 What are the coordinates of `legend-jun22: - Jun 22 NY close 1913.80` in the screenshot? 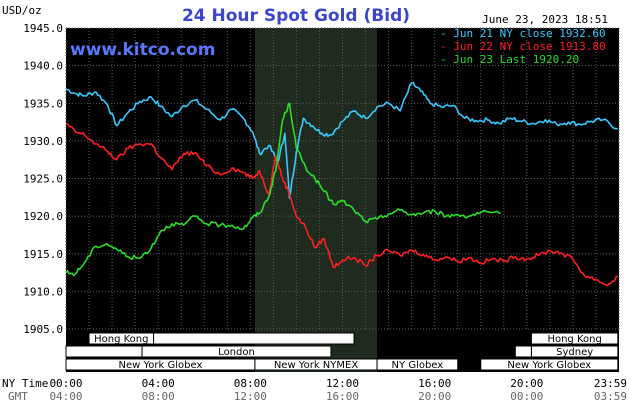 It's located at (523, 46).